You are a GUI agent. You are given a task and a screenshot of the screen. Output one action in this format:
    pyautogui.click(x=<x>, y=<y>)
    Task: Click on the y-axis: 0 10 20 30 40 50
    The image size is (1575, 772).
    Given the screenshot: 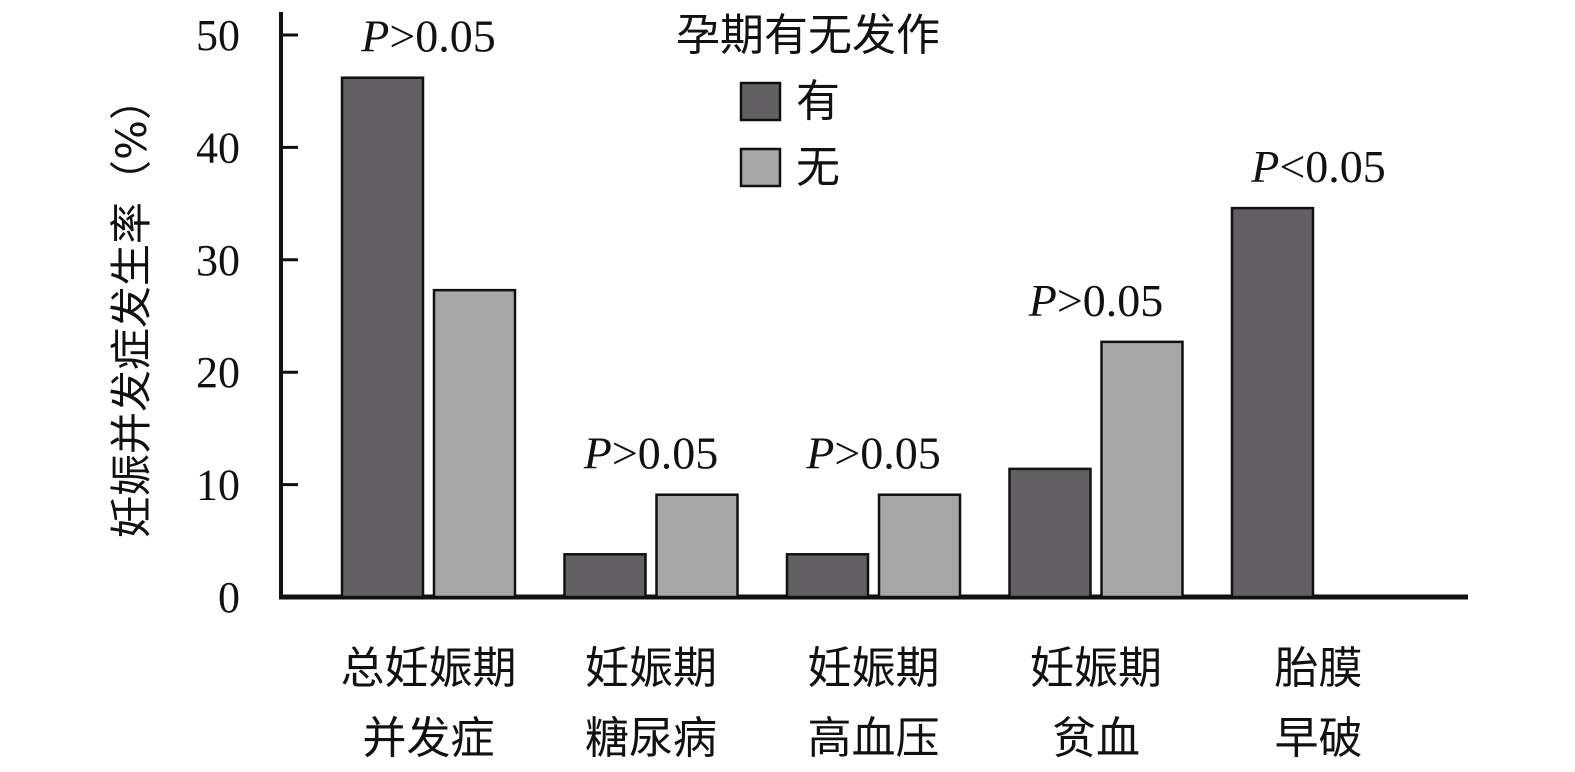 What is the action you would take?
    pyautogui.click(x=247, y=316)
    